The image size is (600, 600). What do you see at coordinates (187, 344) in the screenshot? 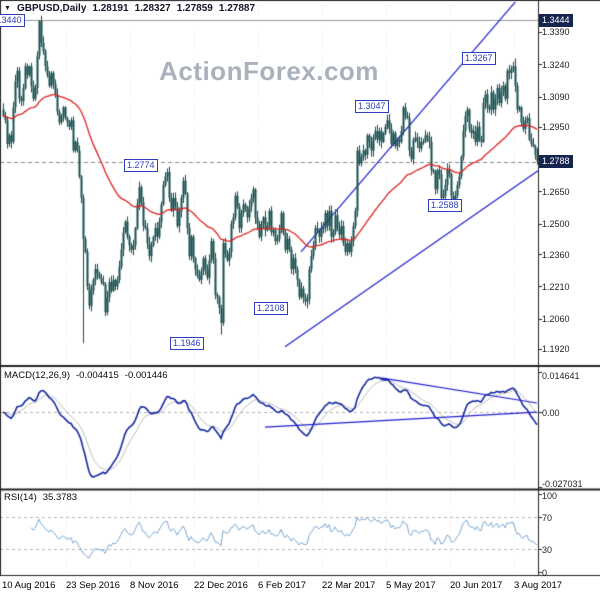
I see `price-level-label: 1.1946` at bounding box center [187, 344].